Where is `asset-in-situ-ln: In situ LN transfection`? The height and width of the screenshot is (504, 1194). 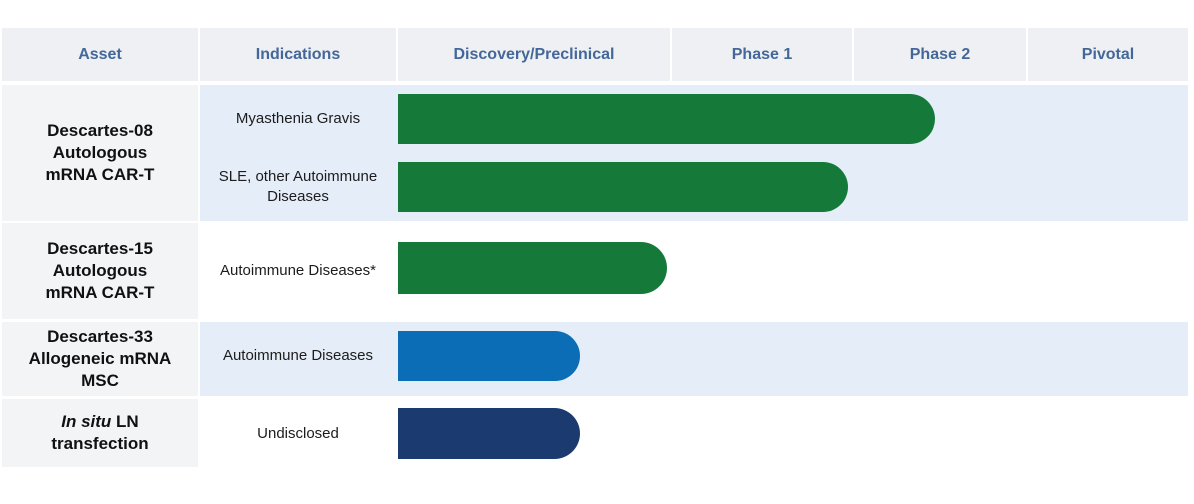 asset-in-situ-ln: In situ LN transfection is located at coordinates (100, 433).